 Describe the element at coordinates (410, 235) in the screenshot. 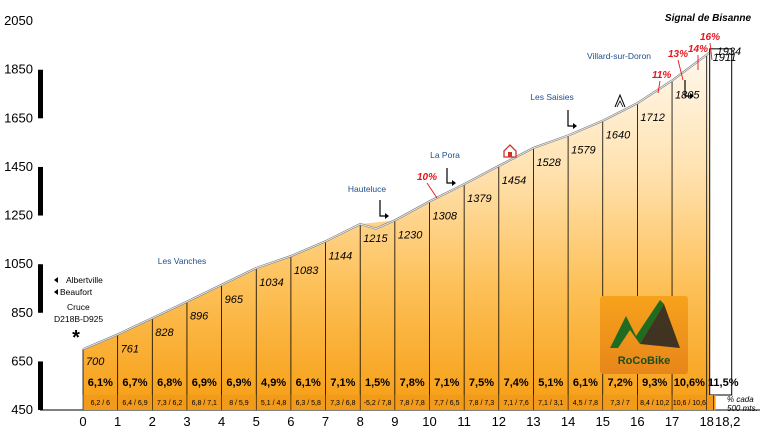

I see `altitude-label: 1230` at that location.